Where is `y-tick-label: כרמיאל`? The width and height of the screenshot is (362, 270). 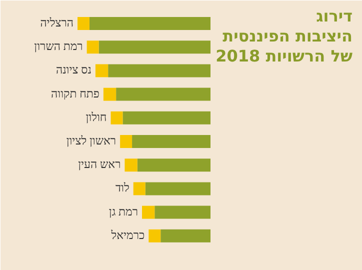
y-tick-label: כרמיאל is located at coordinates (128, 235).